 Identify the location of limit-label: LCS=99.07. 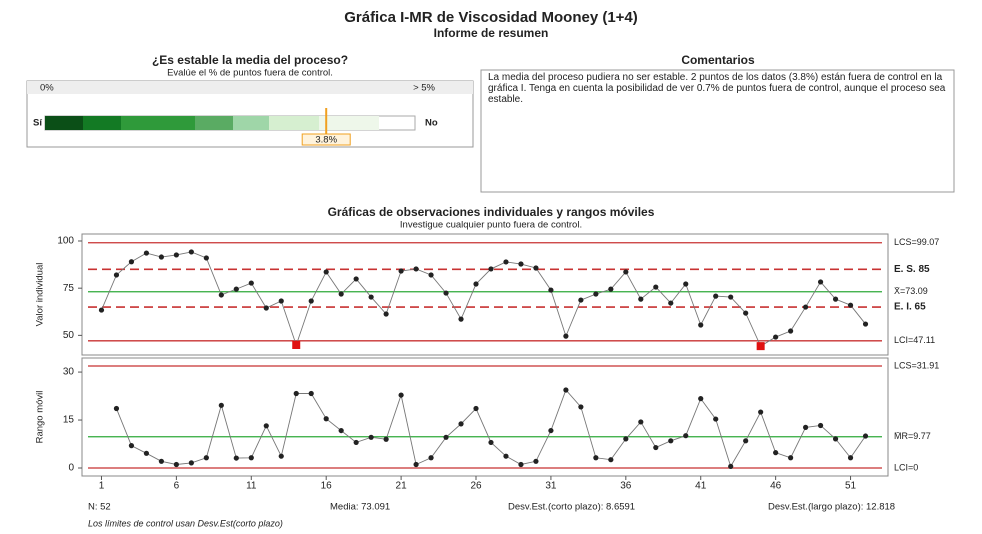
(916, 242).